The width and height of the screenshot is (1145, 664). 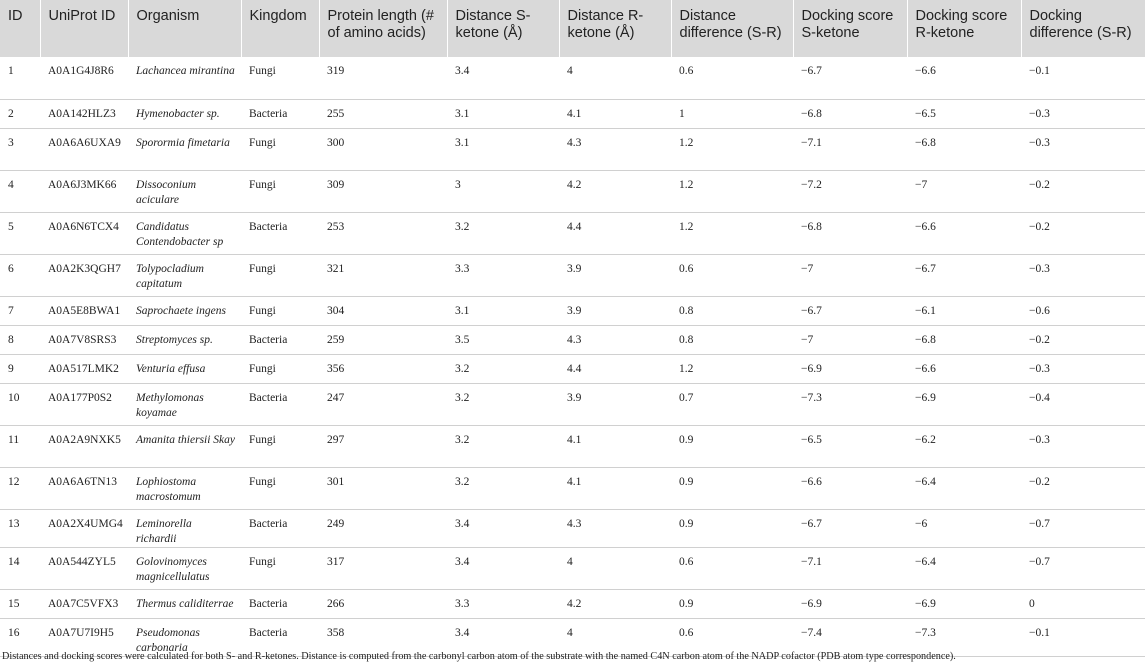 What do you see at coordinates (615, 637) in the screenshot?
I see `cell-distance-r: 4` at bounding box center [615, 637].